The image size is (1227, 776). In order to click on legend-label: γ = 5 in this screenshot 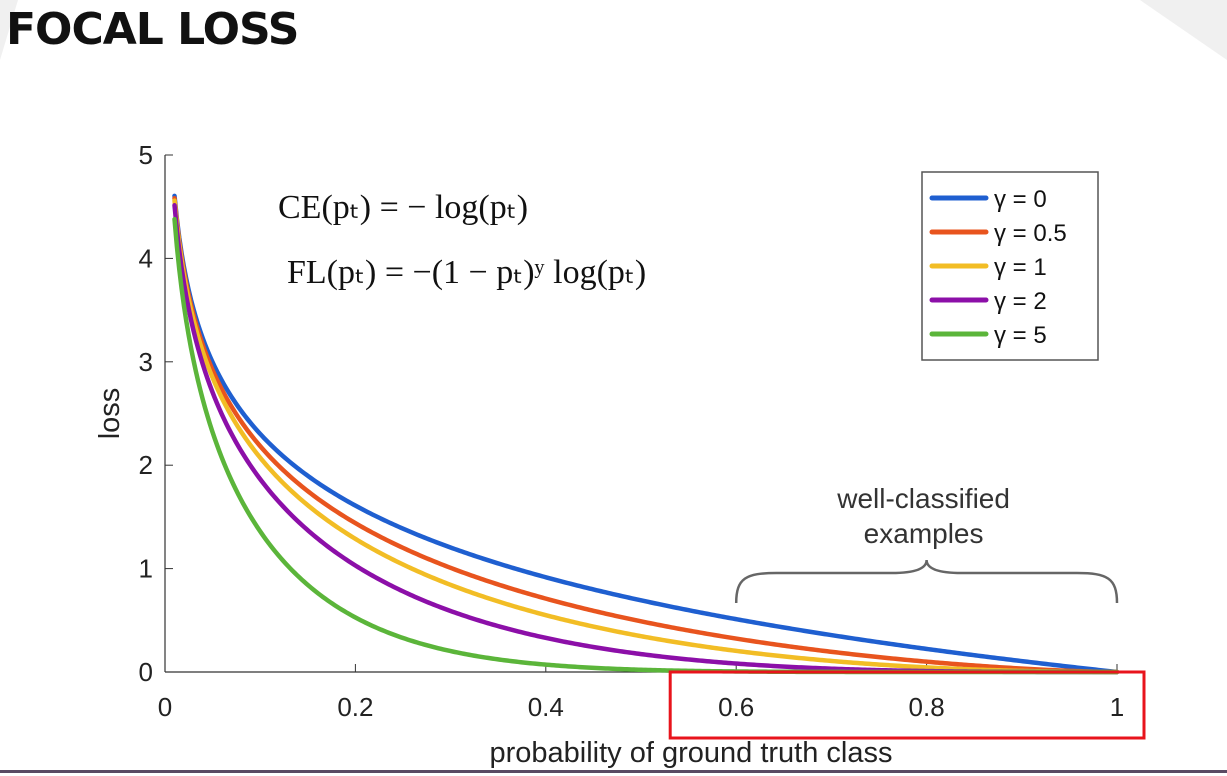, I will do `click(1020, 335)`.